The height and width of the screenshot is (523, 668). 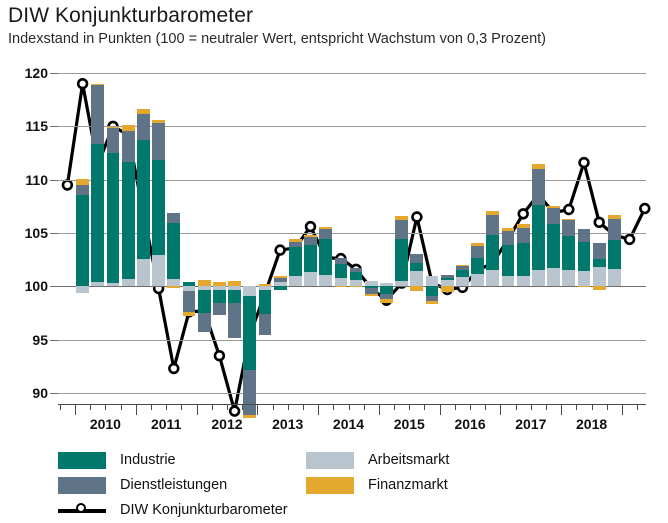 What do you see at coordinates (356, 233) in the screenshot?
I see `bar-2014-Q2` at bounding box center [356, 233].